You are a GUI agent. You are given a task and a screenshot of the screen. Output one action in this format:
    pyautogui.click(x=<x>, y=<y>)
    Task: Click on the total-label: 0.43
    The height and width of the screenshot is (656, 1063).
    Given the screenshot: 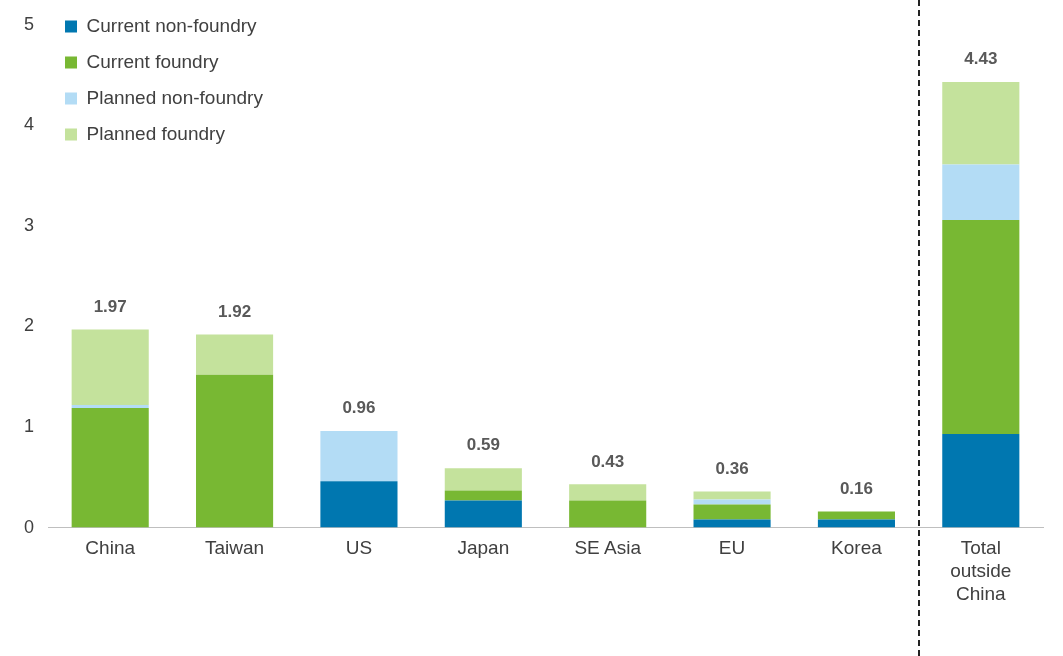 What is the action you would take?
    pyautogui.click(x=608, y=461)
    